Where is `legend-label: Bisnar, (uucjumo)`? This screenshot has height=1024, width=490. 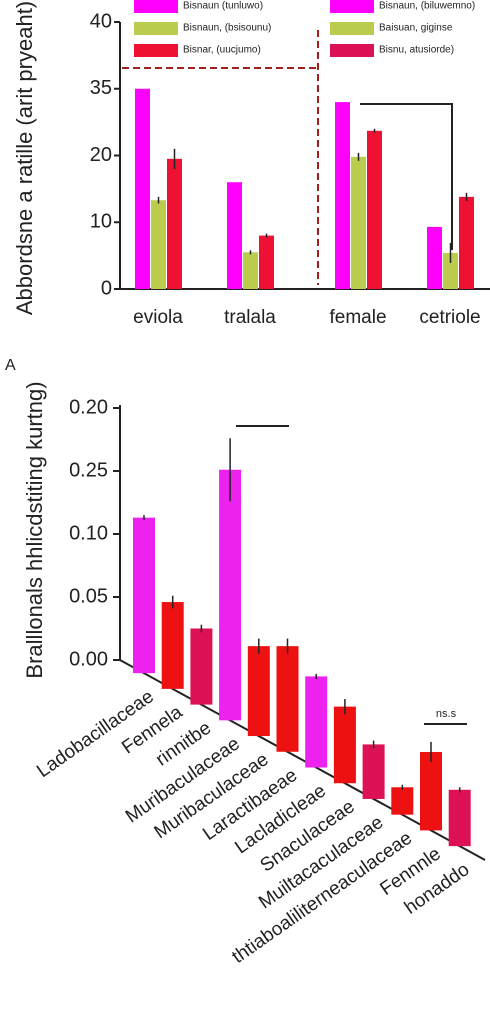 legend-label: Bisnar, (uucjumo) is located at coordinates (222, 50).